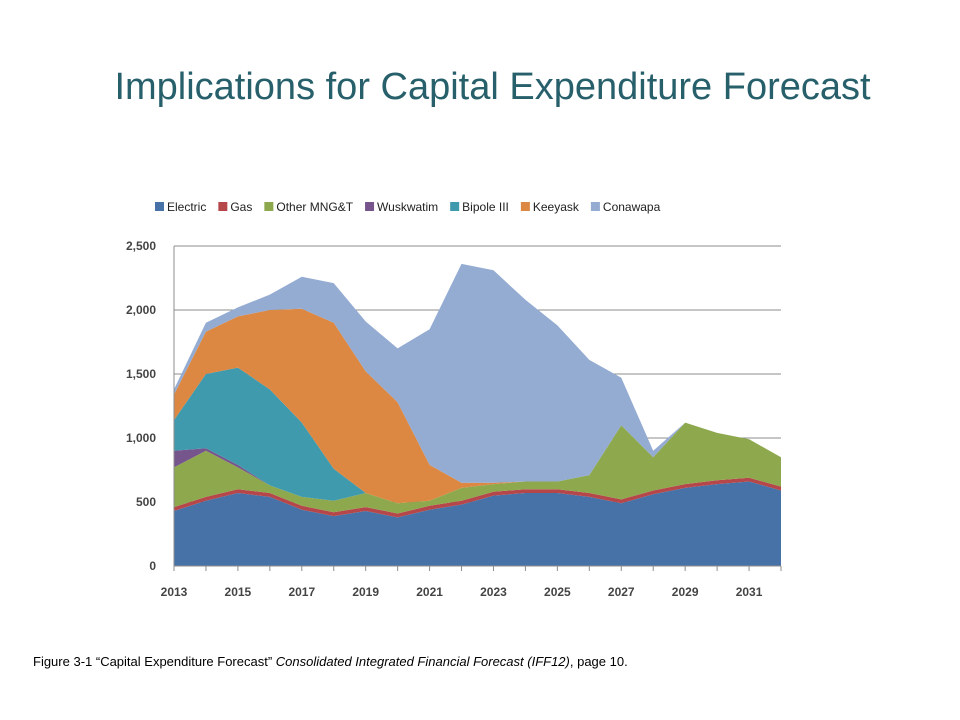 This screenshot has height=720, width=960. I want to click on y-tick-label: 1,500, so click(141, 374).